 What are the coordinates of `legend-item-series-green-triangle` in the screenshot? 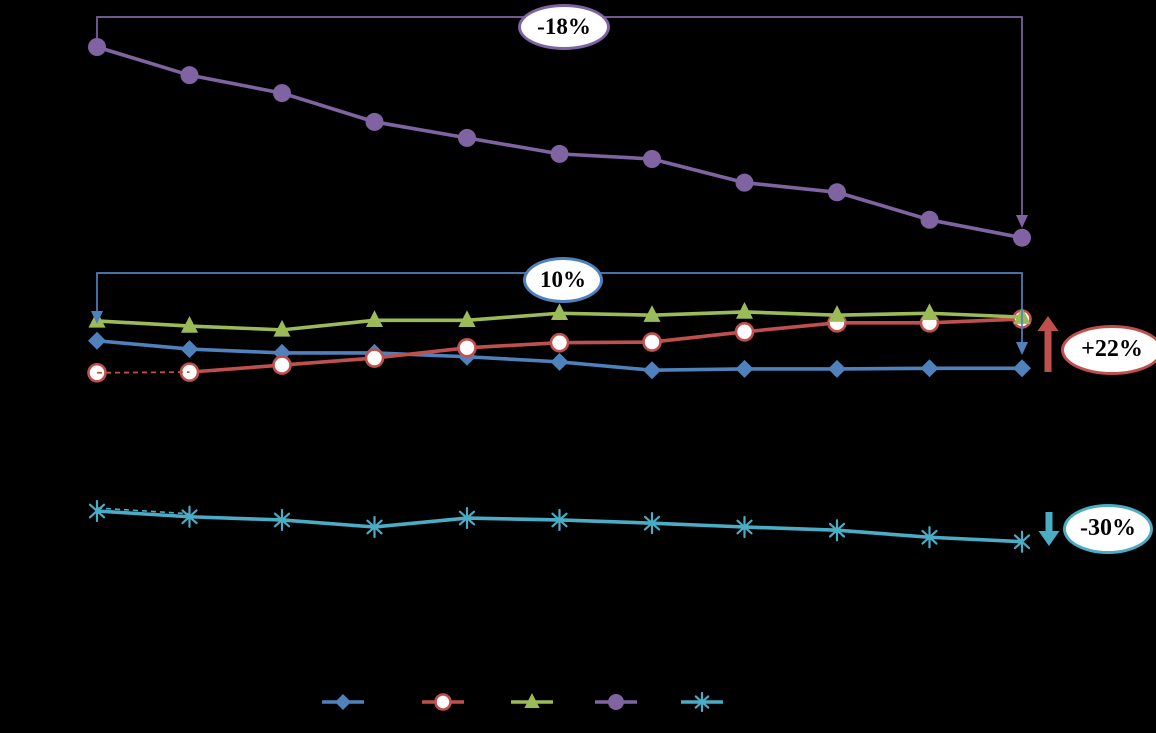 It's located at (532, 700).